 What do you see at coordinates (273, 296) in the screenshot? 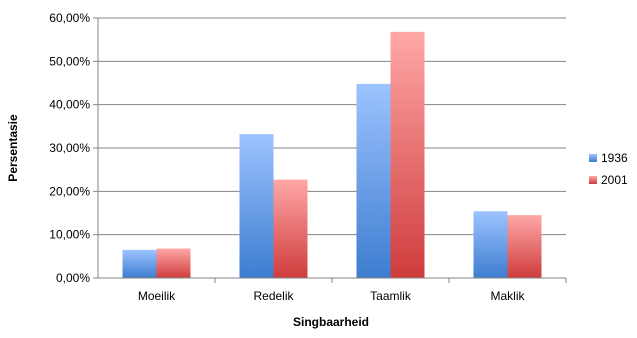
I see `x-tick-label: Redelik` at bounding box center [273, 296].